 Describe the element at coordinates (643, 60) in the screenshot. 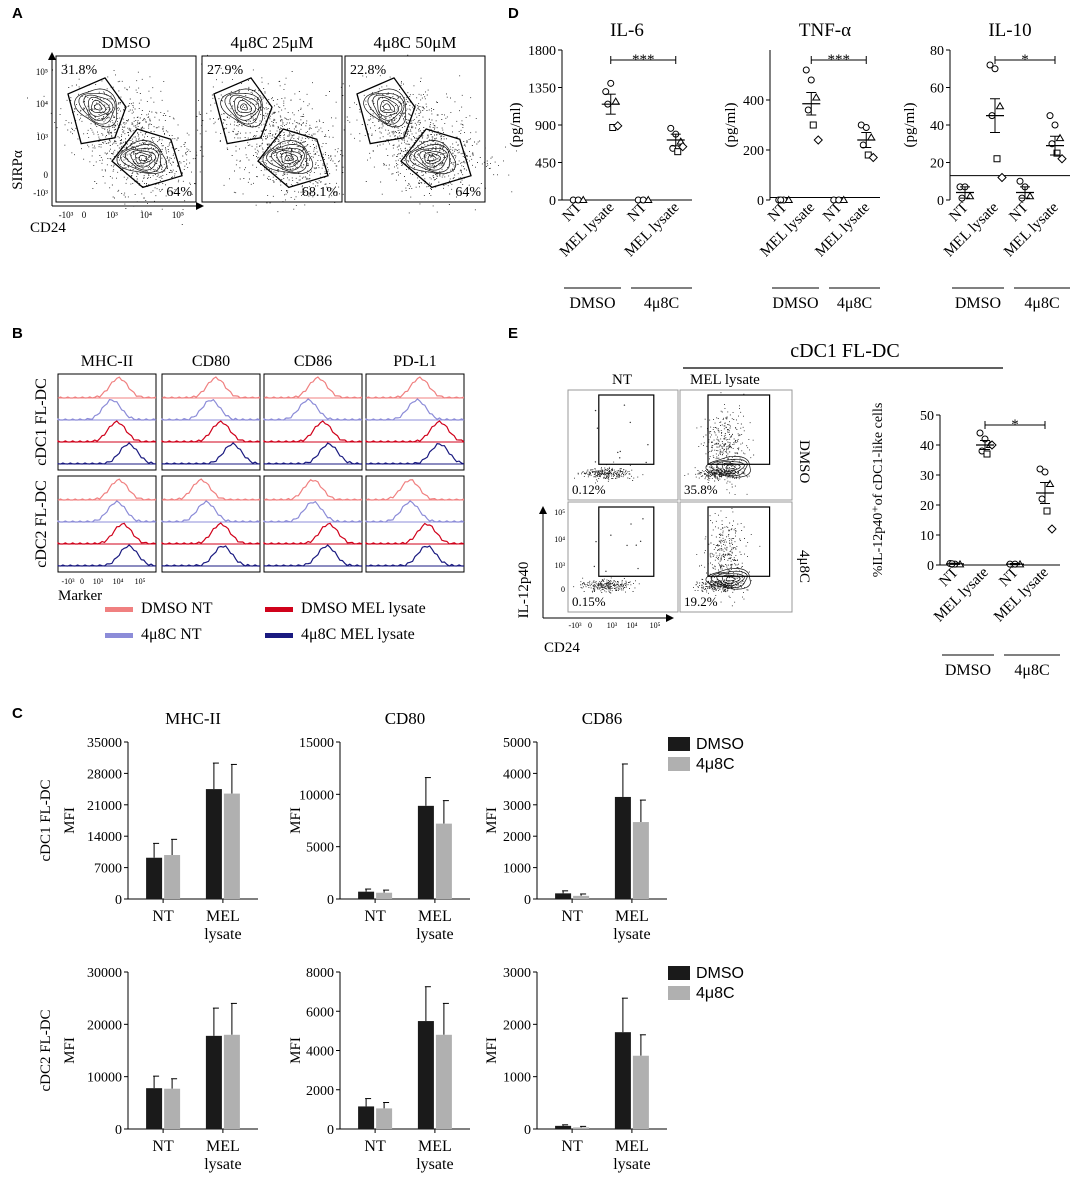

I see `significance-label: ***` at that location.